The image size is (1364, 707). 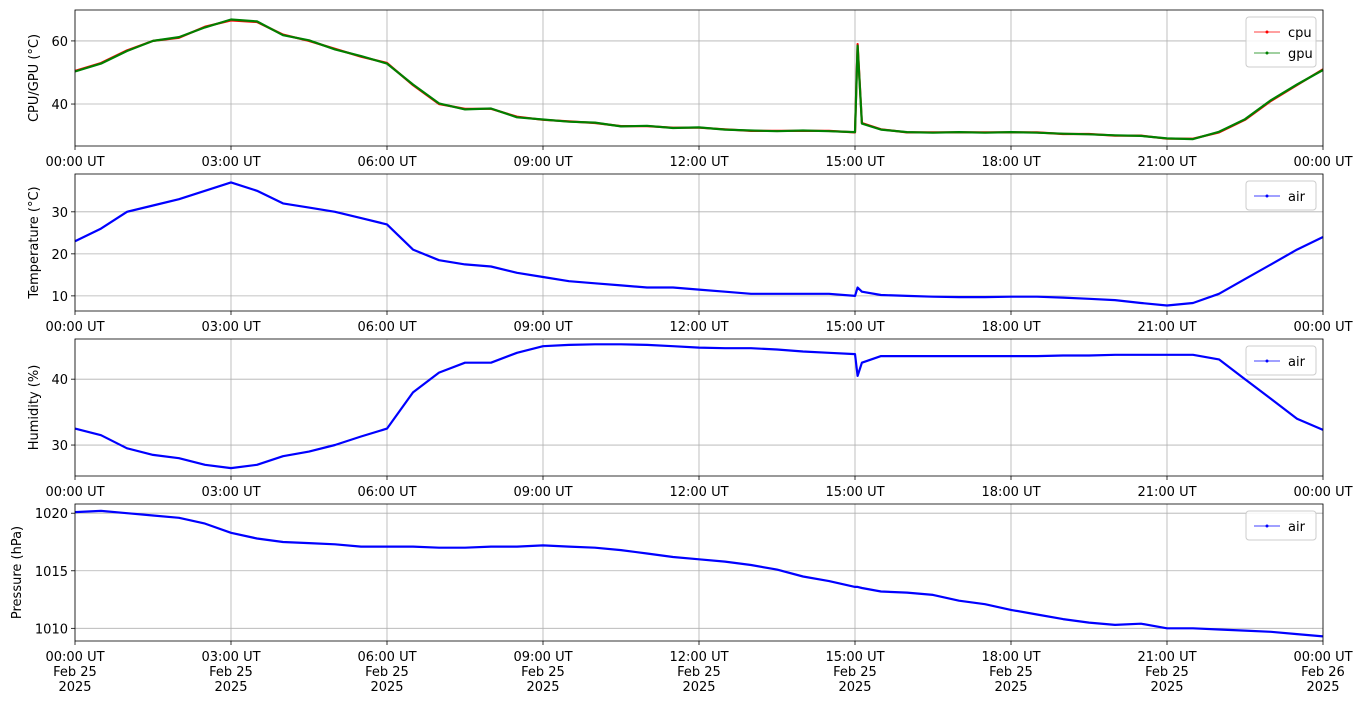 What do you see at coordinates (1166, 672) in the screenshot?
I see `x-tick-label: 21:00 UT Feb 25 2025` at bounding box center [1166, 672].